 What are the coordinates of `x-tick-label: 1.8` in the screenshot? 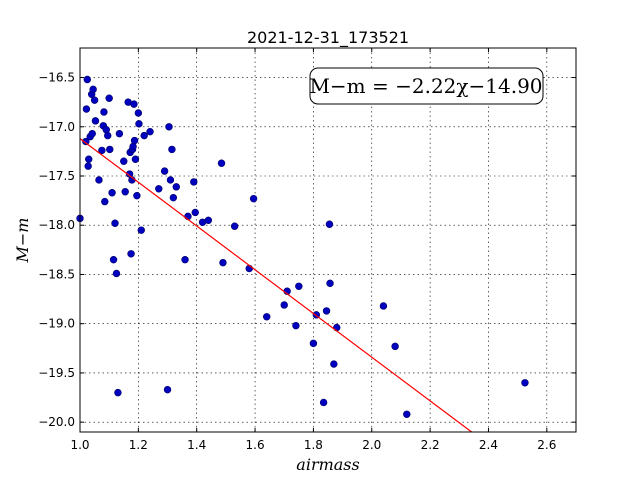 It's located at (313, 445).